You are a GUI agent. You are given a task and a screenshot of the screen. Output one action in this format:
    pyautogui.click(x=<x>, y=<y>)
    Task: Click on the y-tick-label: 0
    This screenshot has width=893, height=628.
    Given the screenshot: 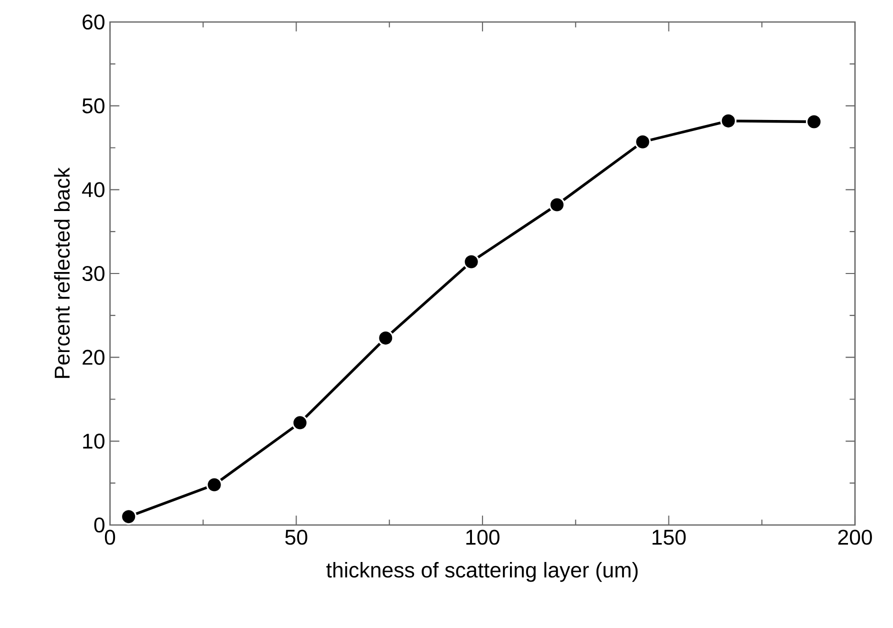 What is the action you would take?
    pyautogui.click(x=99, y=525)
    